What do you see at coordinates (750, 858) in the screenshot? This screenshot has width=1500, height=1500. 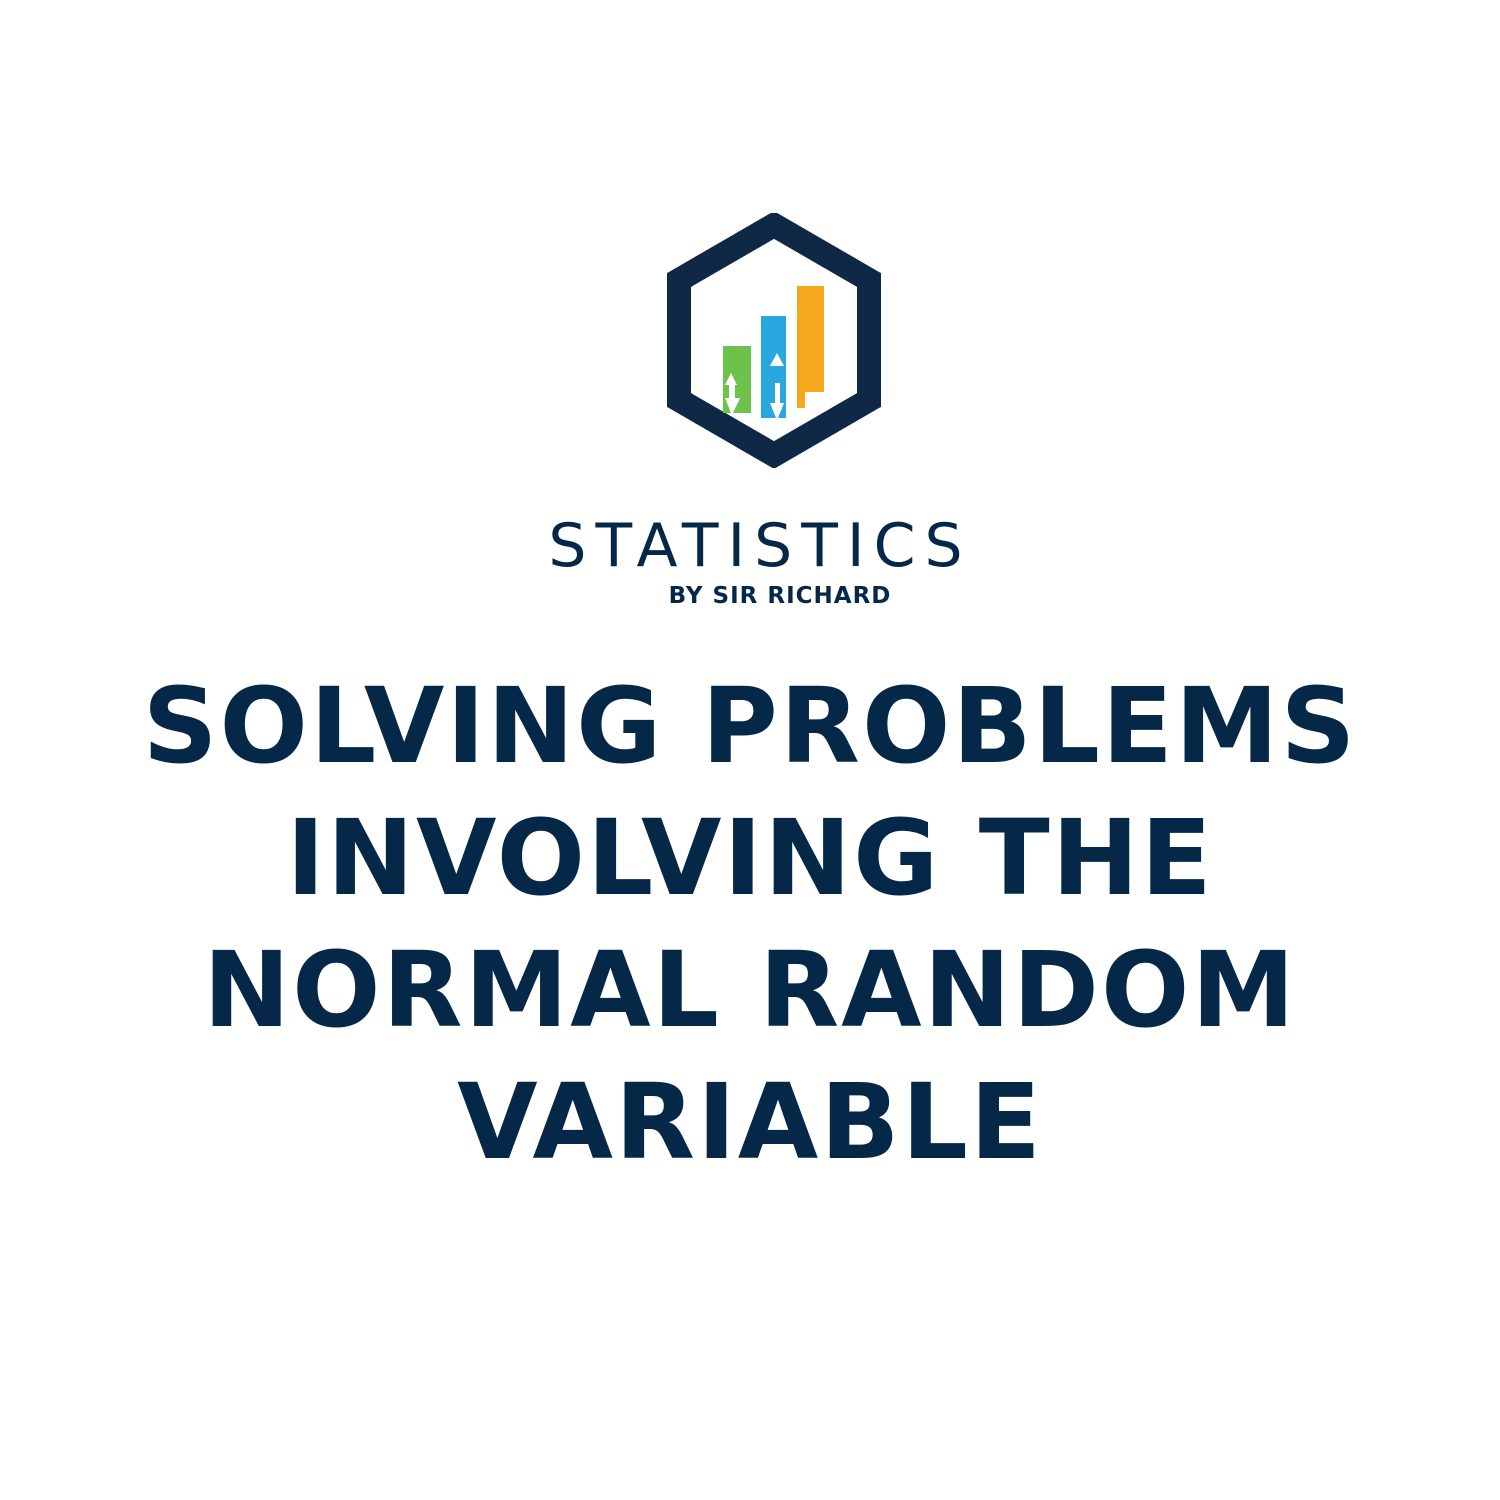 I see `title-line: INVOLVING THE` at bounding box center [750, 858].